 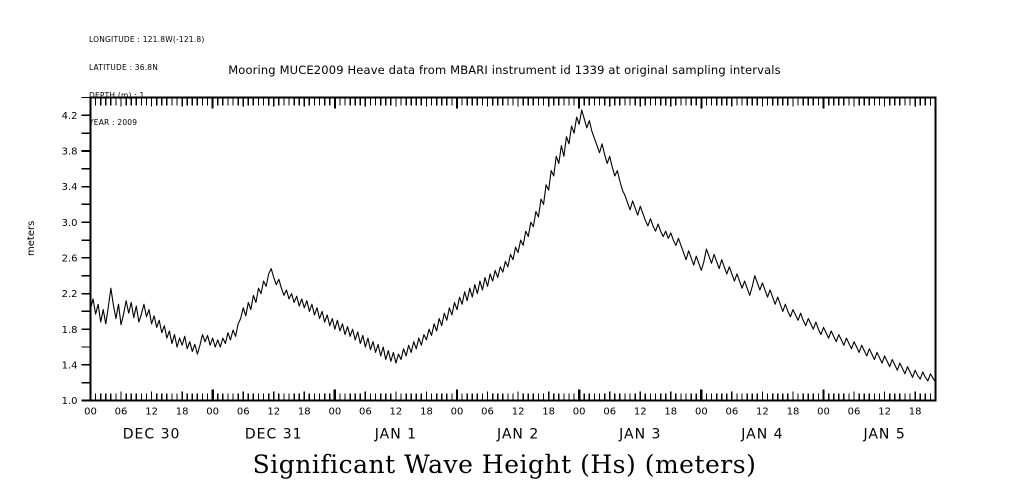 I want to click on y-tick-label: 3.4, so click(x=70, y=187).